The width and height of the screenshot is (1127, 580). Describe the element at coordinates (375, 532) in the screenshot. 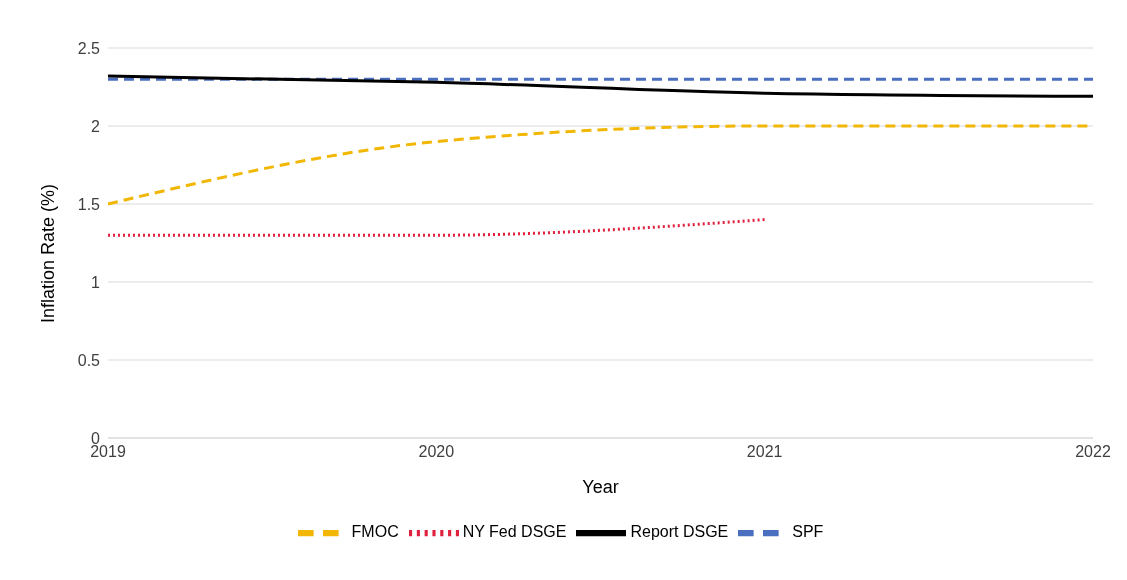

I see `legend-label: FMOC` at that location.